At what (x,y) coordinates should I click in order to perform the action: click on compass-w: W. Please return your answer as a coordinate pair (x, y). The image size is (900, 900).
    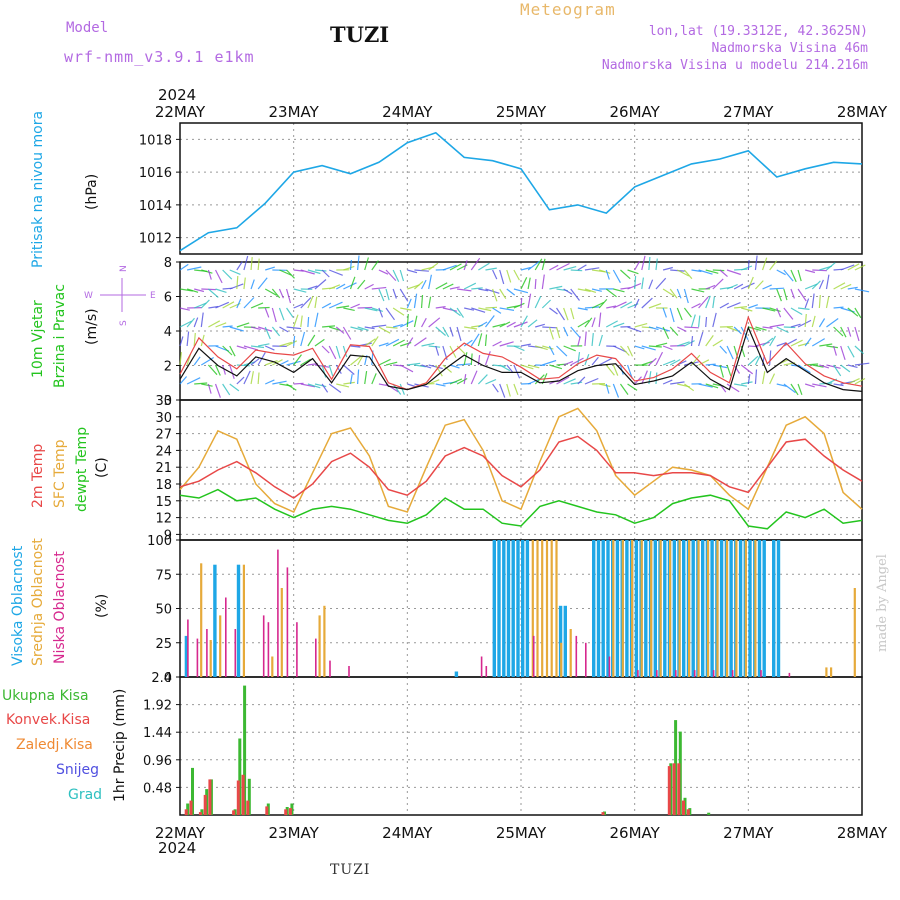
    Looking at the image, I should click on (88, 296).